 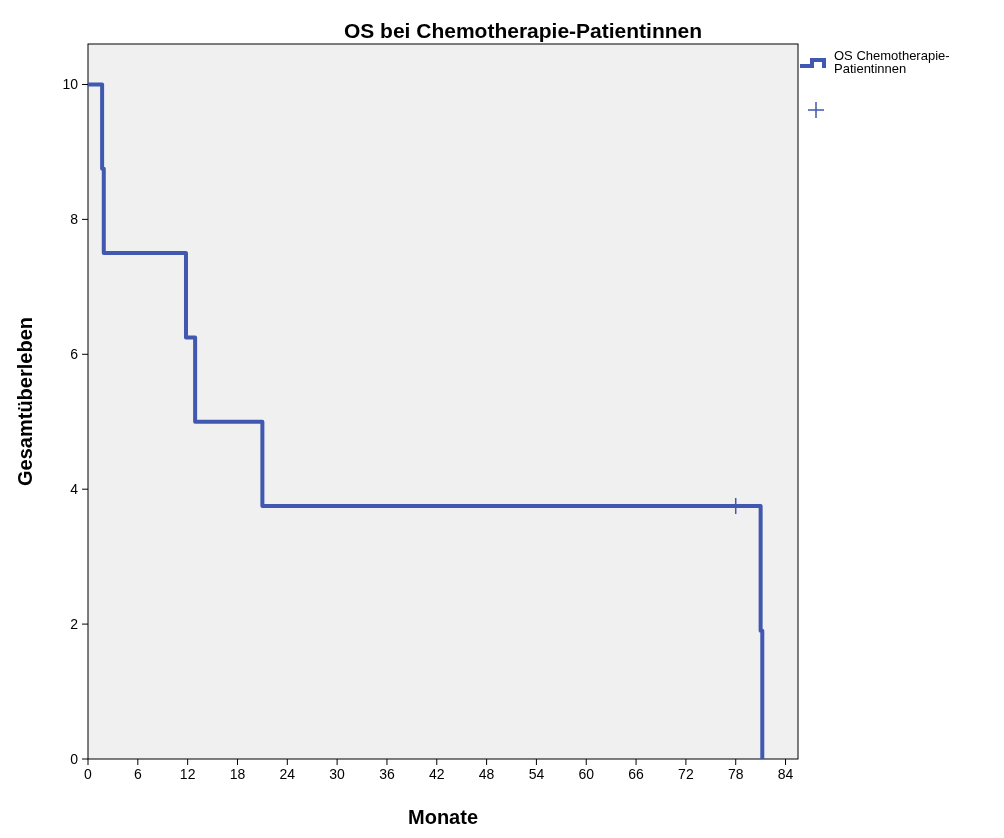 I want to click on x-tick-label: 60, so click(x=586, y=774).